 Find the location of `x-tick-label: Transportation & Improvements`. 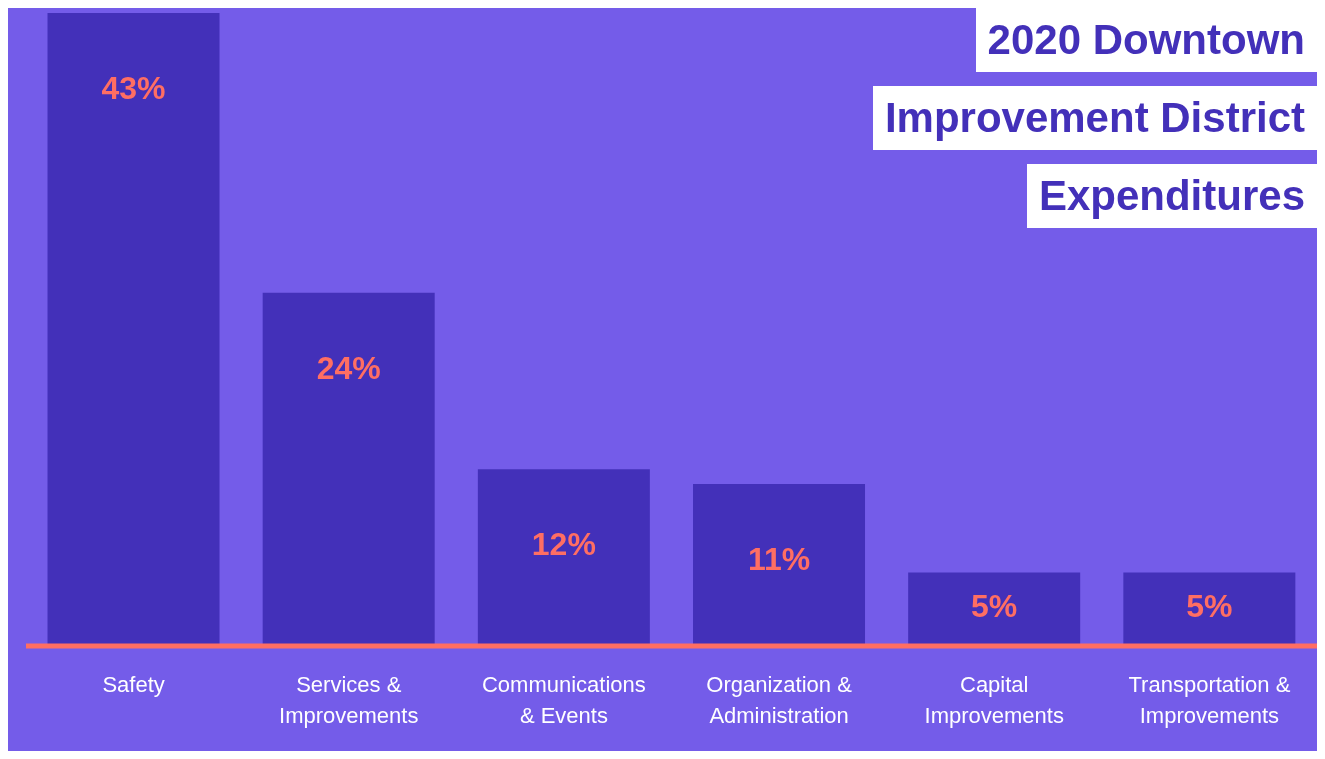

x-tick-label: Transportation & Improvements is located at coordinates (1209, 700).